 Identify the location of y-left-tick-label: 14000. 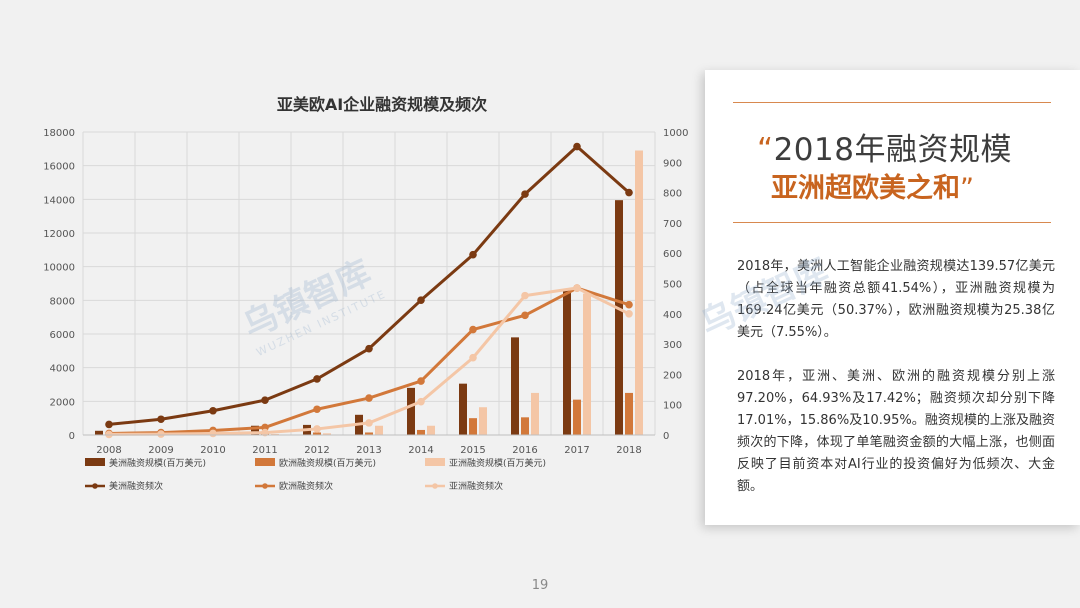
(59, 200).